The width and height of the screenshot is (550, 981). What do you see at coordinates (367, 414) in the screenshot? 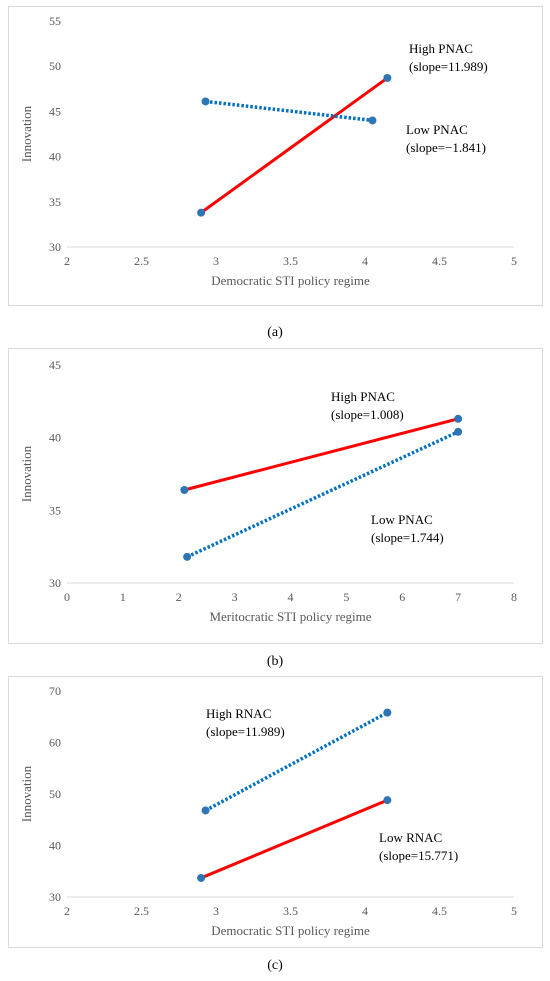
I see `series-annotation: (slope=1.008)` at bounding box center [367, 414].